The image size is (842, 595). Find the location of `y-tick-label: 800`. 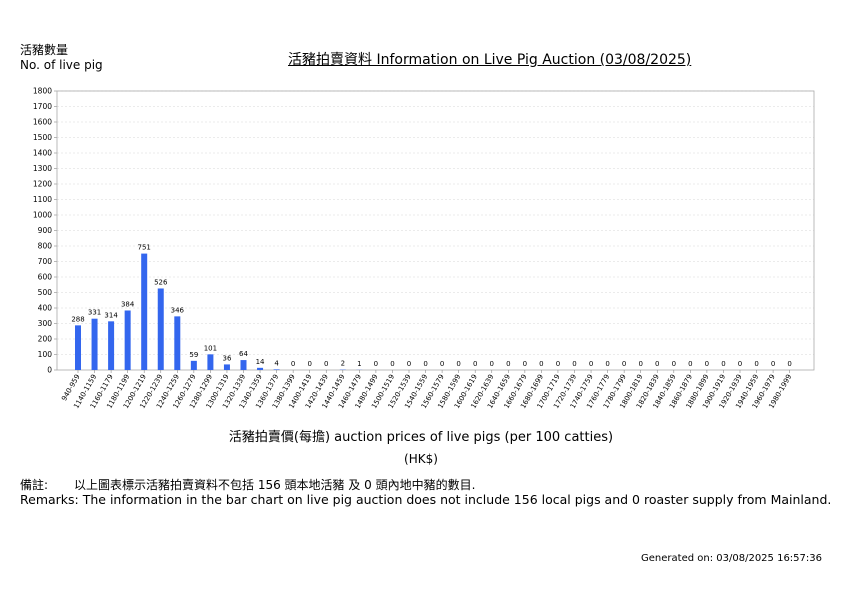

y-tick-label: 800 is located at coordinates (45, 246).